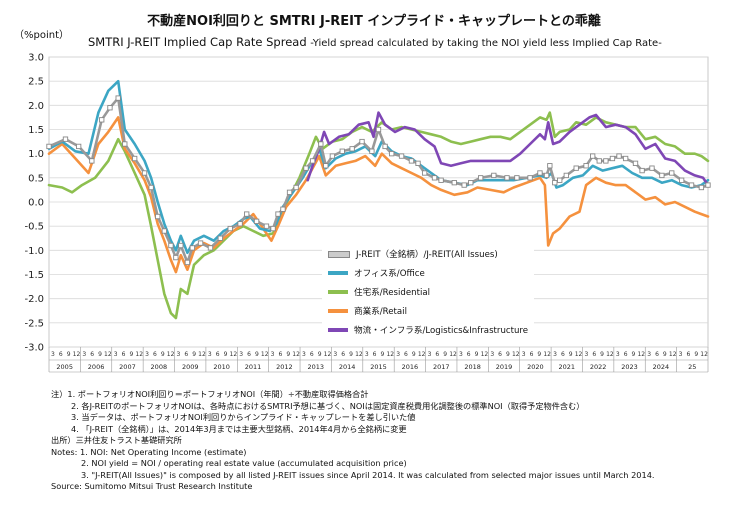 Image resolution: width=748 pixels, height=528 pixels. Describe the element at coordinates (159, 367) in the screenshot. I see `x-year-label: 2008` at that location.